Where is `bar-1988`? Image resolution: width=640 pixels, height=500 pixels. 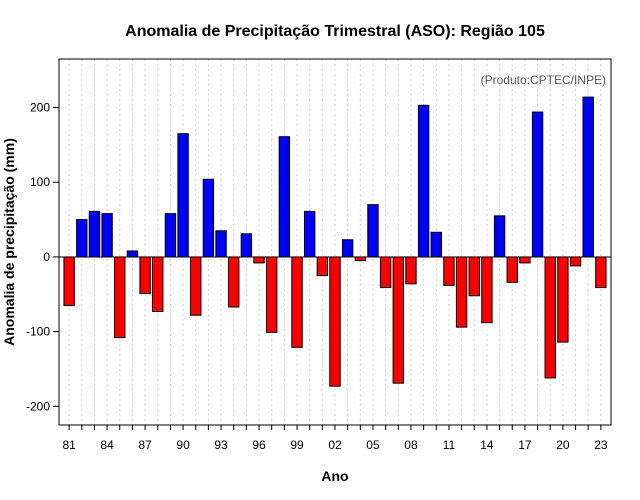
bar-1988 is located at coordinates (158, 284).